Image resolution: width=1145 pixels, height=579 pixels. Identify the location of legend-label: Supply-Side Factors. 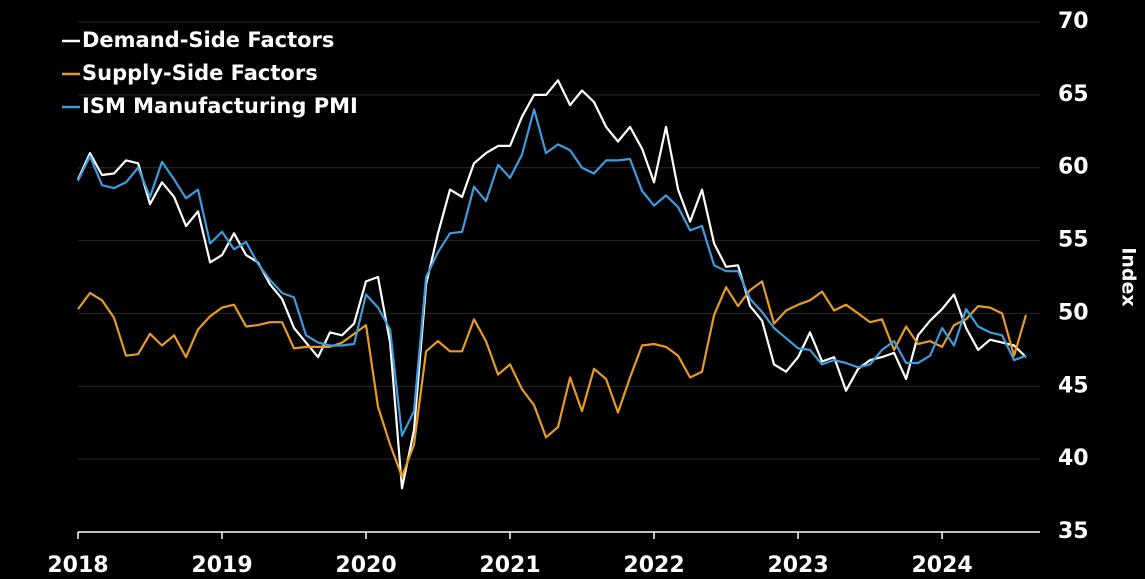
(200, 73).